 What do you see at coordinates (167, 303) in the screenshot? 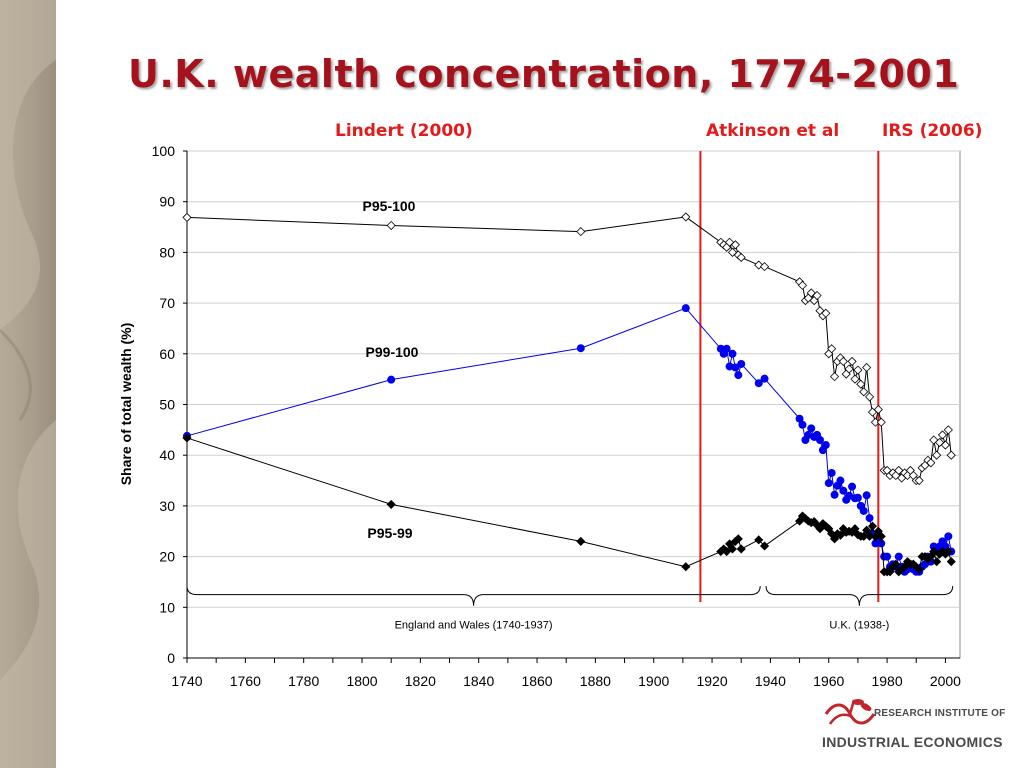
I see `y-tick-label: 70` at bounding box center [167, 303].